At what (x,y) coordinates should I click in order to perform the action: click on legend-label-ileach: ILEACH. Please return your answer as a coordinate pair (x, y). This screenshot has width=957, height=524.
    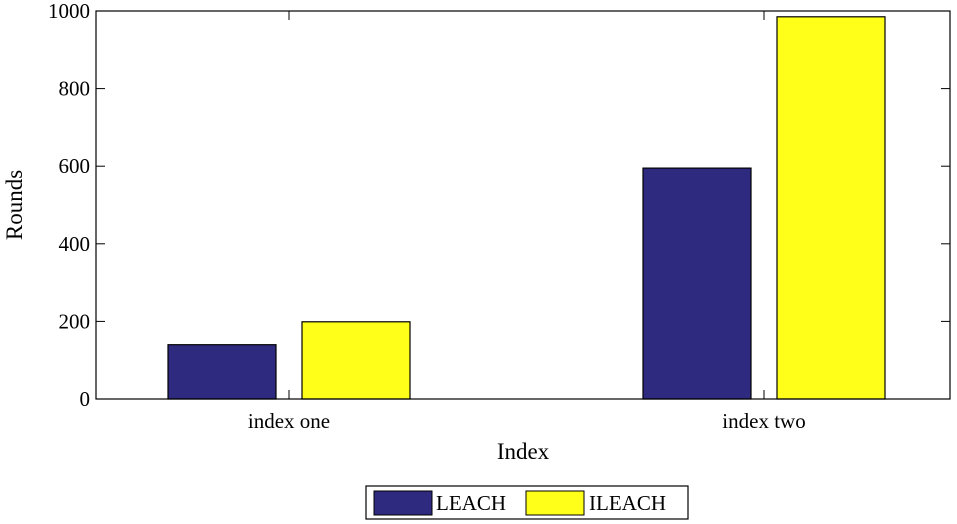
    Looking at the image, I should click on (627, 503).